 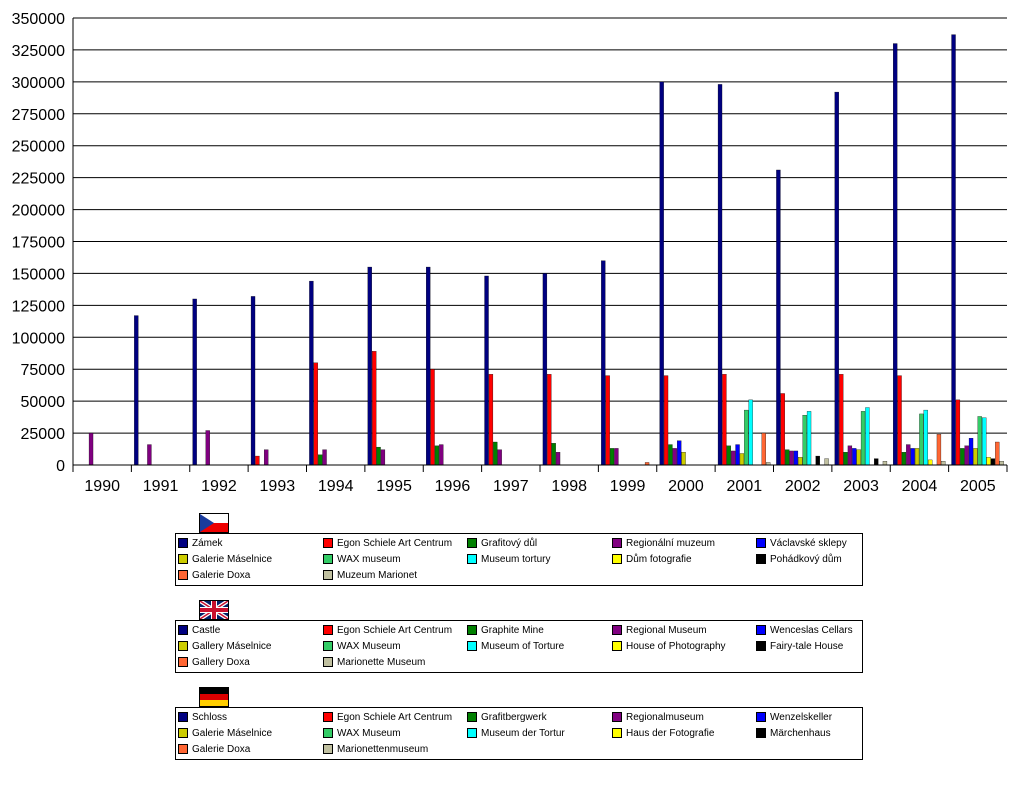 I want to click on legend-label: Marionettenmuseum, so click(x=383, y=749).